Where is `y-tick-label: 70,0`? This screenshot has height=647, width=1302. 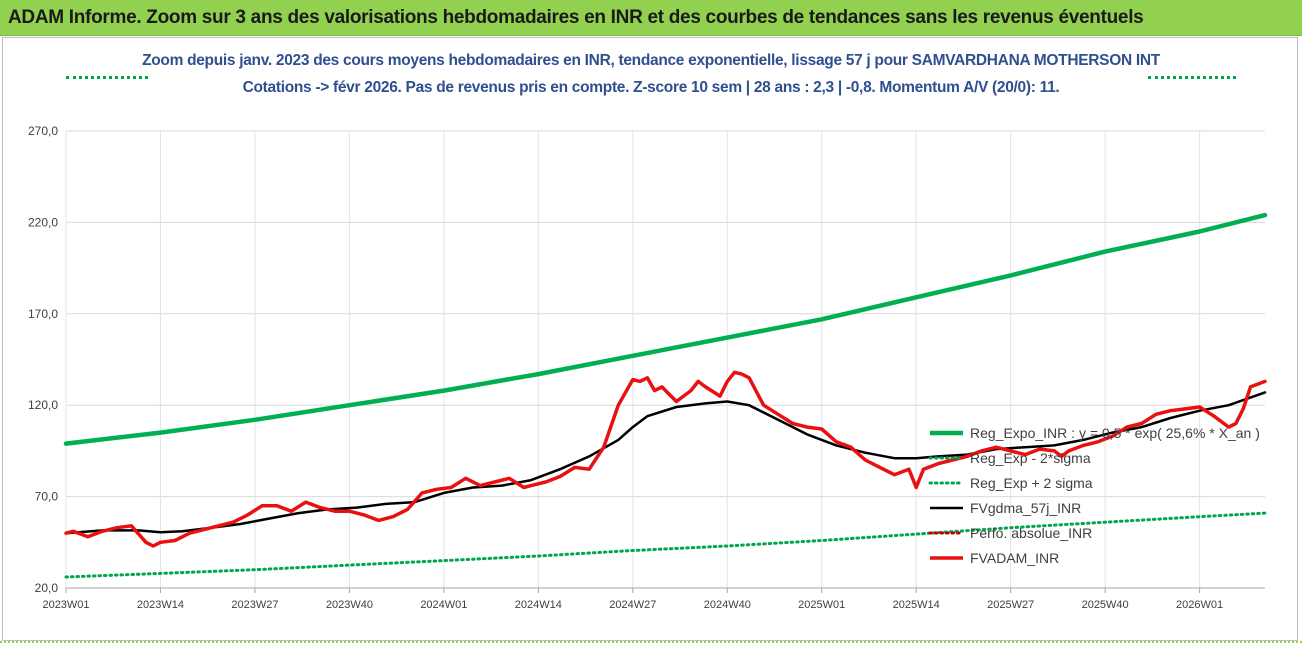 y-tick-label: 70,0 is located at coordinates (47, 497).